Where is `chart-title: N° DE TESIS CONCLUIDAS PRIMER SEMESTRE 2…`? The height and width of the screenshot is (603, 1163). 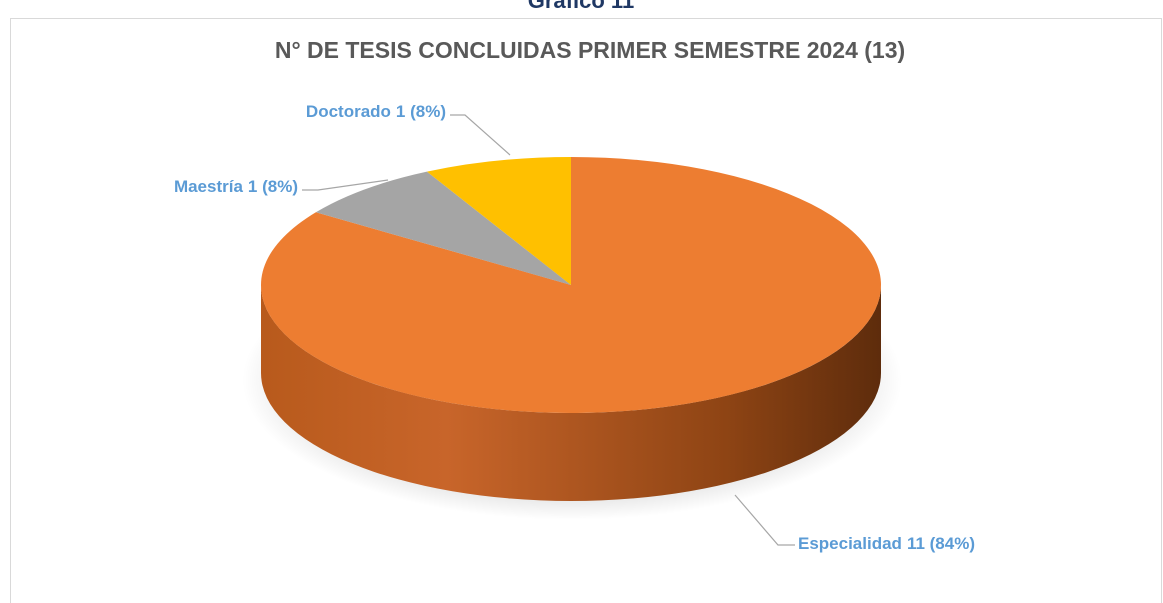 chart-title: N° DE TESIS CONCLUIDAS PRIMER SEMESTRE 2… is located at coordinates (590, 50).